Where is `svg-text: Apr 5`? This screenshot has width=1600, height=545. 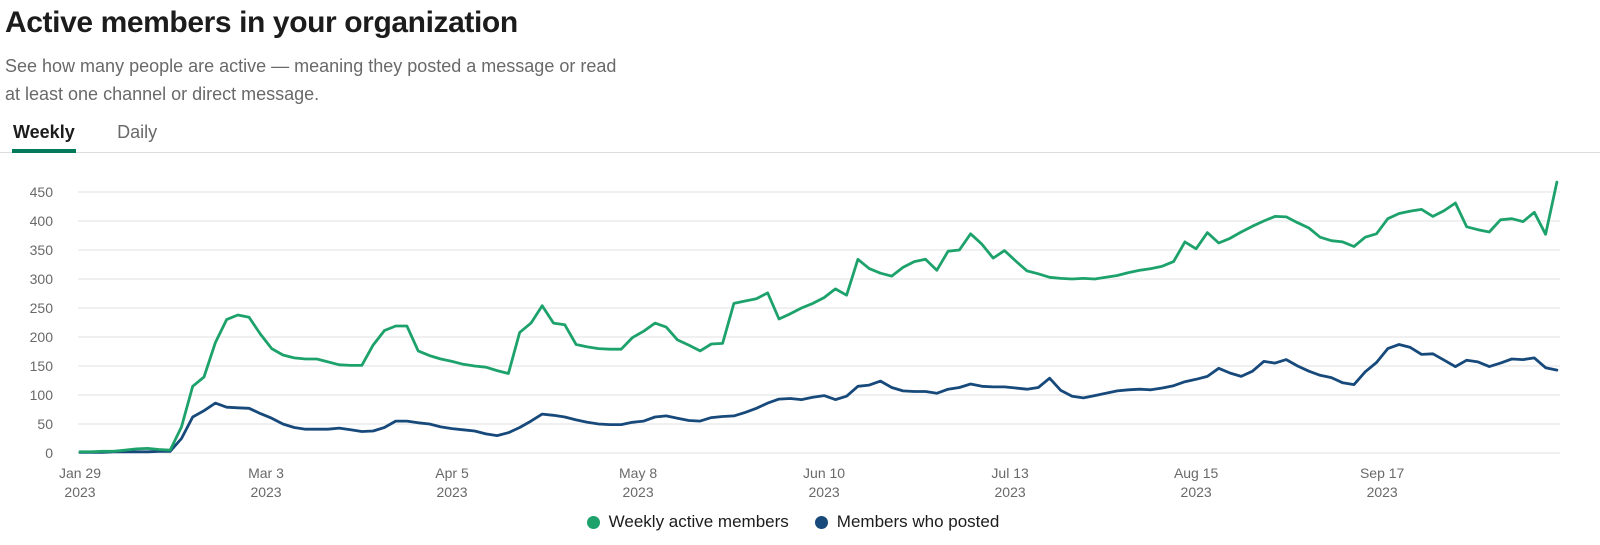
svg-text: Apr 5 is located at coordinates (452, 473).